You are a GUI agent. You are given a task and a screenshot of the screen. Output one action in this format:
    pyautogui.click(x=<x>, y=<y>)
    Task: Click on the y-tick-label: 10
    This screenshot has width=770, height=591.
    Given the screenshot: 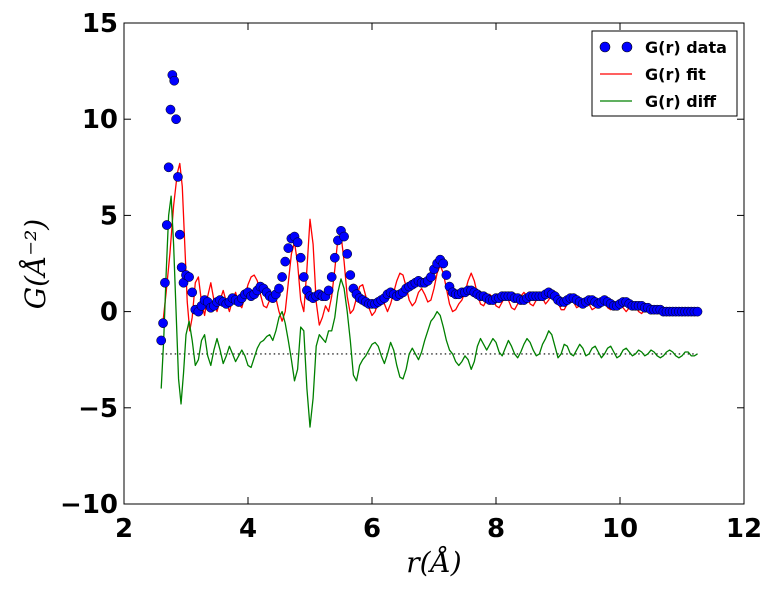 What is the action you would take?
    pyautogui.click(x=100, y=120)
    